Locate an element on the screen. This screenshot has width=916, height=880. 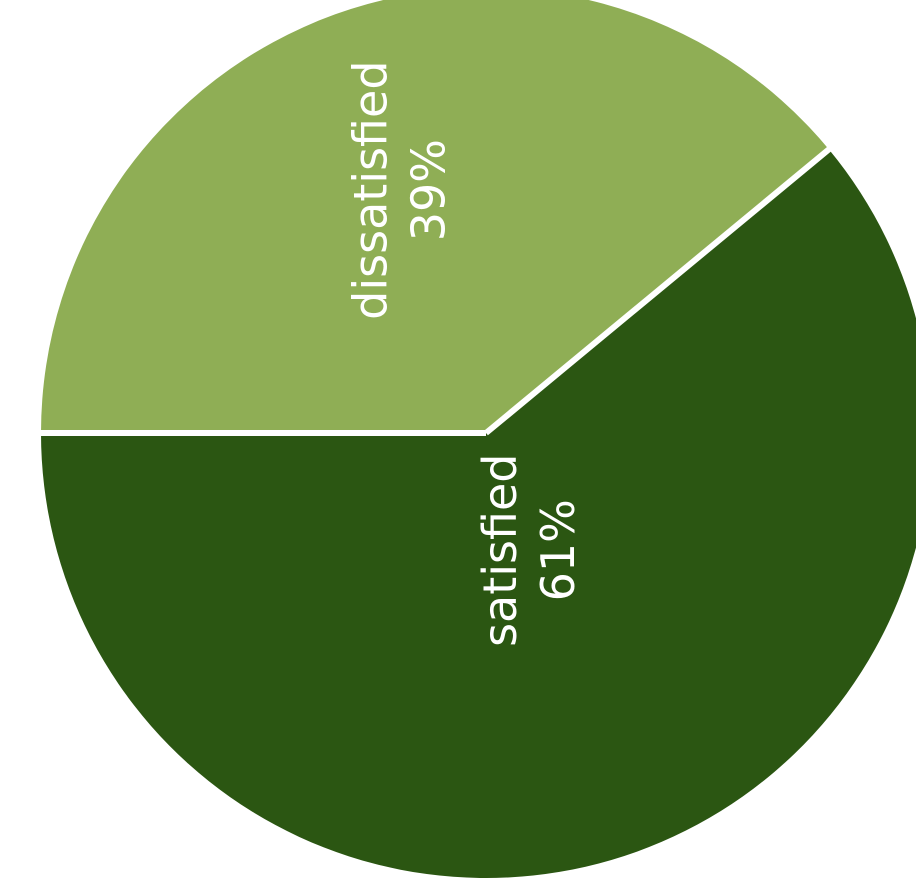
slice-value-satisfied: 61% is located at coordinates (558, 550).